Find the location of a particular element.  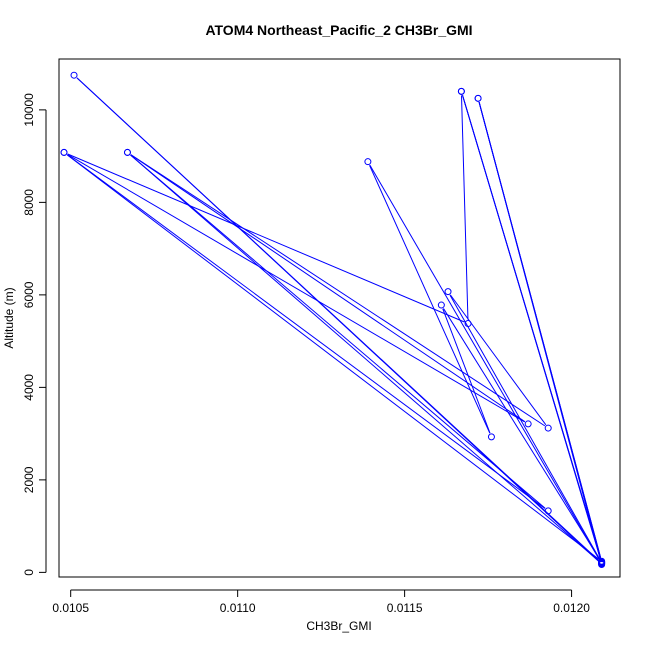

y-ticks: 0 2000 4000 6000 8000 10000 is located at coordinates (34, 334).